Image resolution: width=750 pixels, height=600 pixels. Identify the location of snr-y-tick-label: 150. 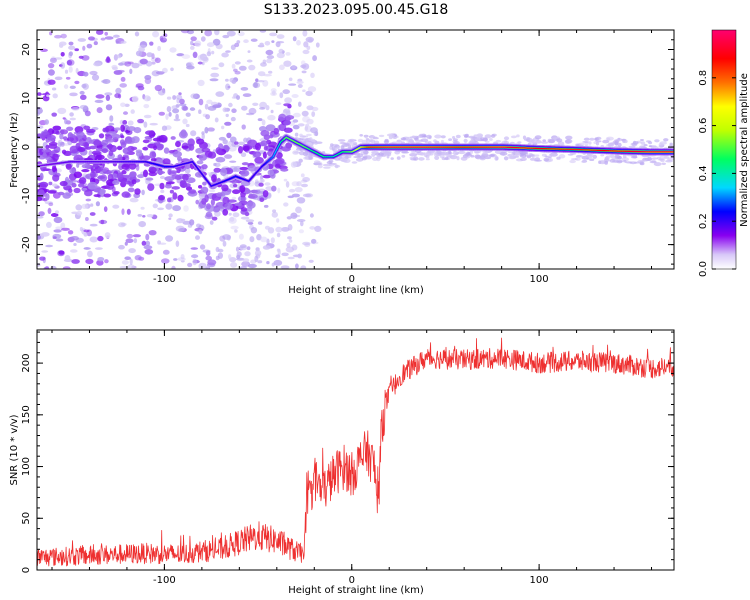
(26, 414).